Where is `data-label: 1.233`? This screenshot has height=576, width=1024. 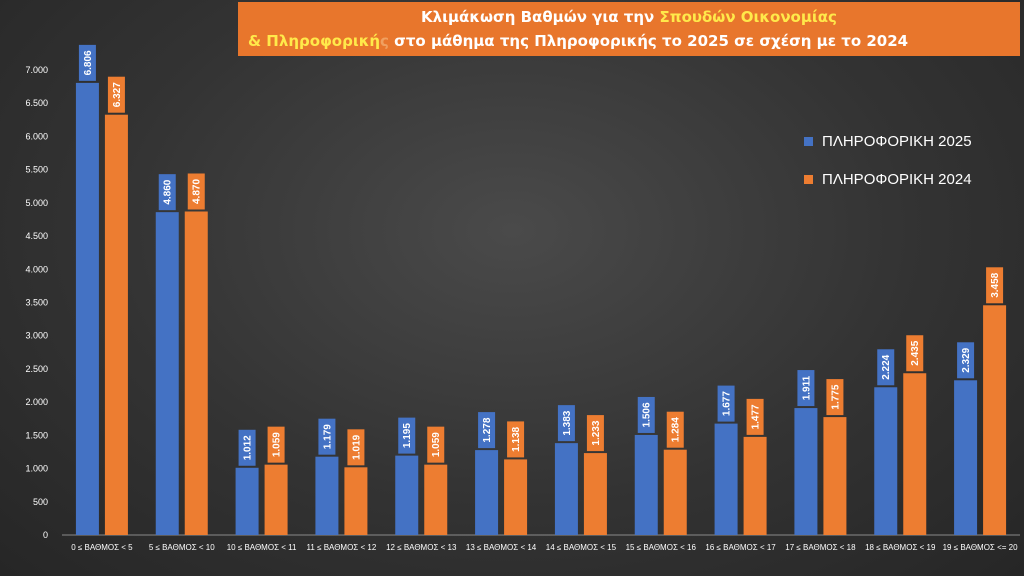
data-label: 1.233 is located at coordinates (596, 432).